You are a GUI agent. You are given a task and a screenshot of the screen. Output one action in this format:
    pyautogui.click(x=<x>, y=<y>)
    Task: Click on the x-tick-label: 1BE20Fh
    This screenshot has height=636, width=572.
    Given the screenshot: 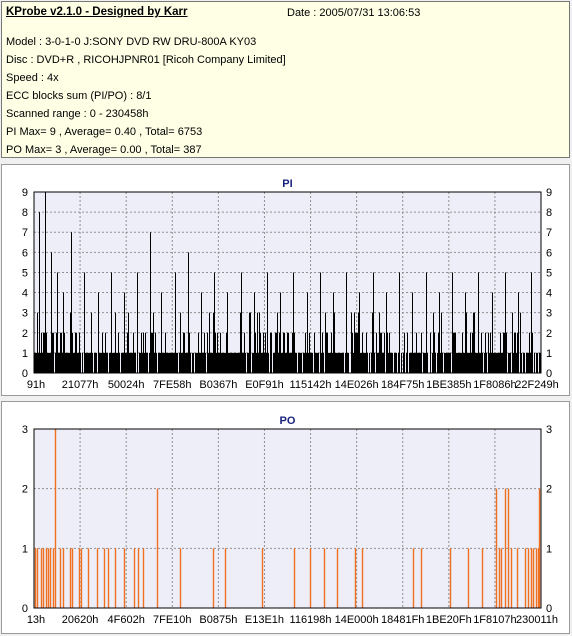 What is the action you would take?
    pyautogui.click(x=449, y=620)
    